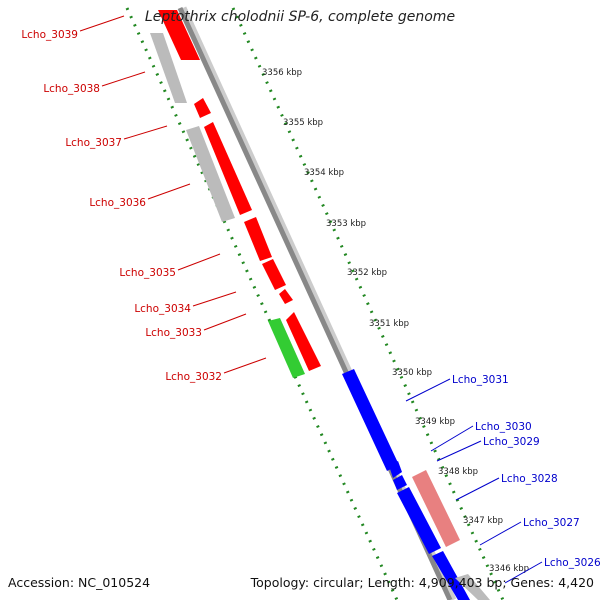 The image size is (600, 600). Describe the element at coordinates (483, 521) in the screenshot. I see `scale-label: 3347 kbp` at that location.